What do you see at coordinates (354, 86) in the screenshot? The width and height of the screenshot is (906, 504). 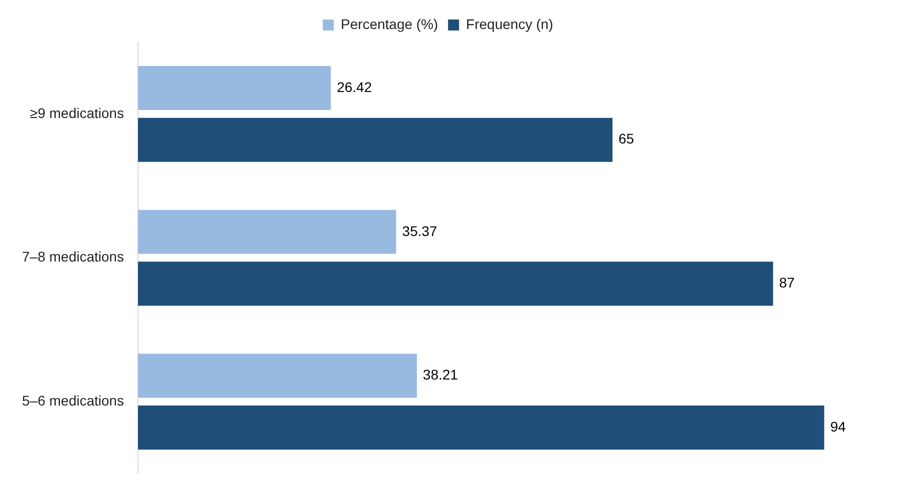 I see `data-label: 26.42` at bounding box center [354, 86].